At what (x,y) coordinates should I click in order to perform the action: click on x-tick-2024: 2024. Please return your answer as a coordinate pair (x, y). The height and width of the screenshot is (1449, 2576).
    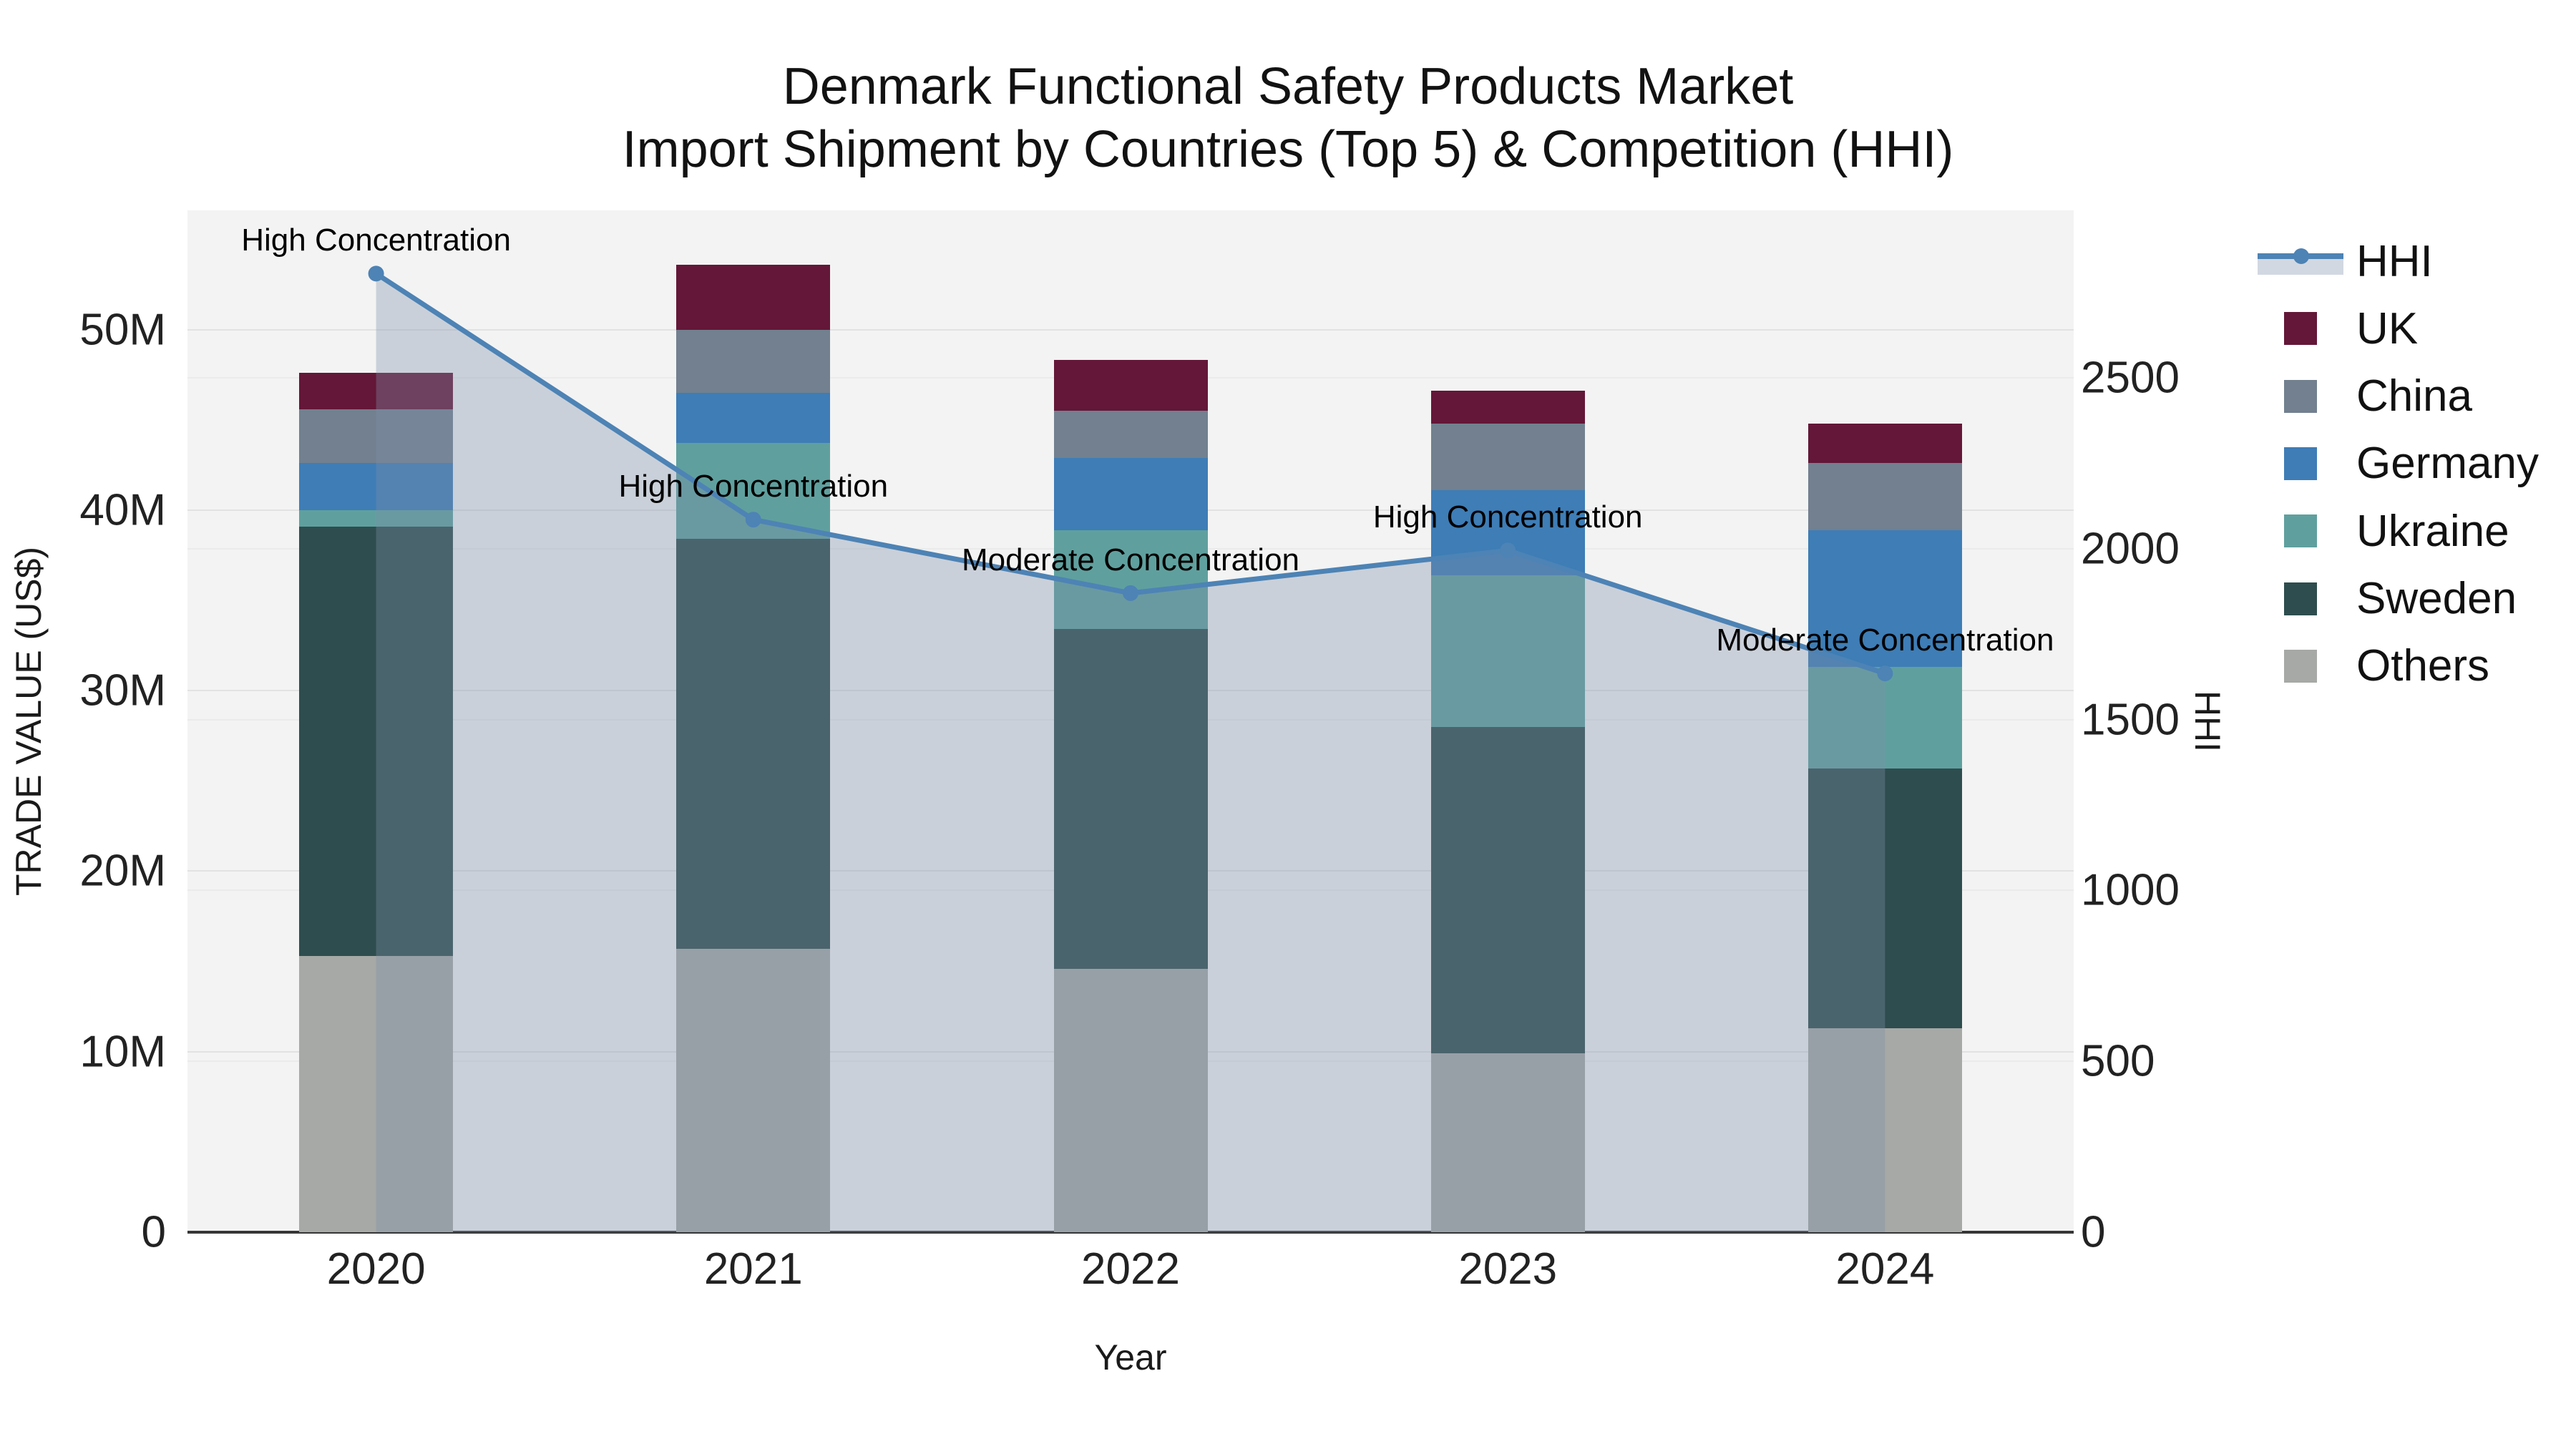
    Looking at the image, I should click on (1885, 1269).